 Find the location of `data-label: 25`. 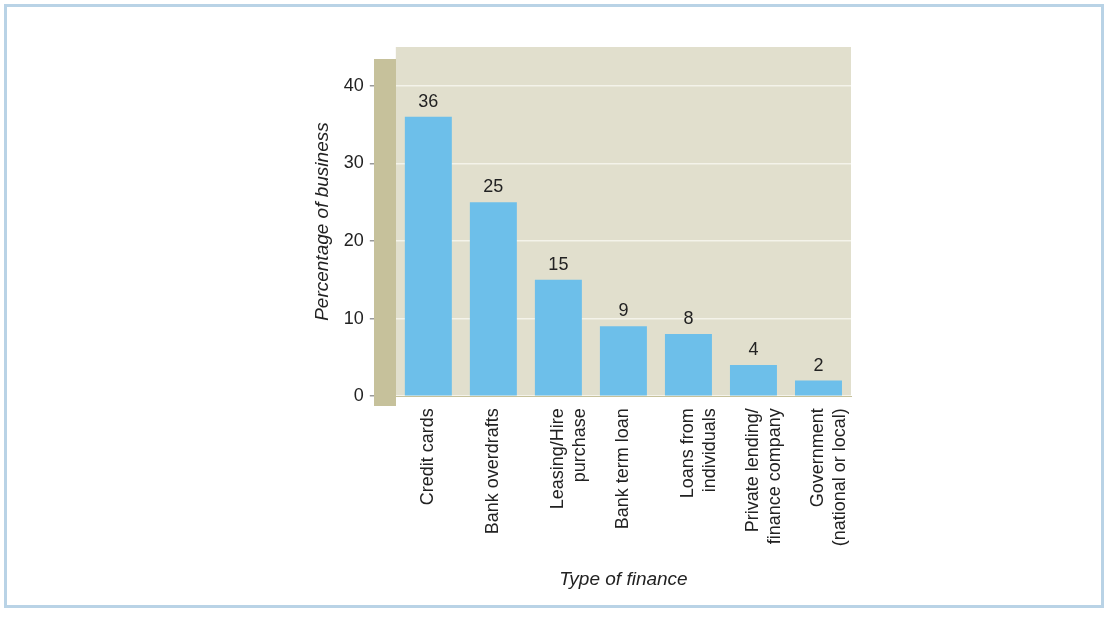

data-label: 25 is located at coordinates (493, 186).